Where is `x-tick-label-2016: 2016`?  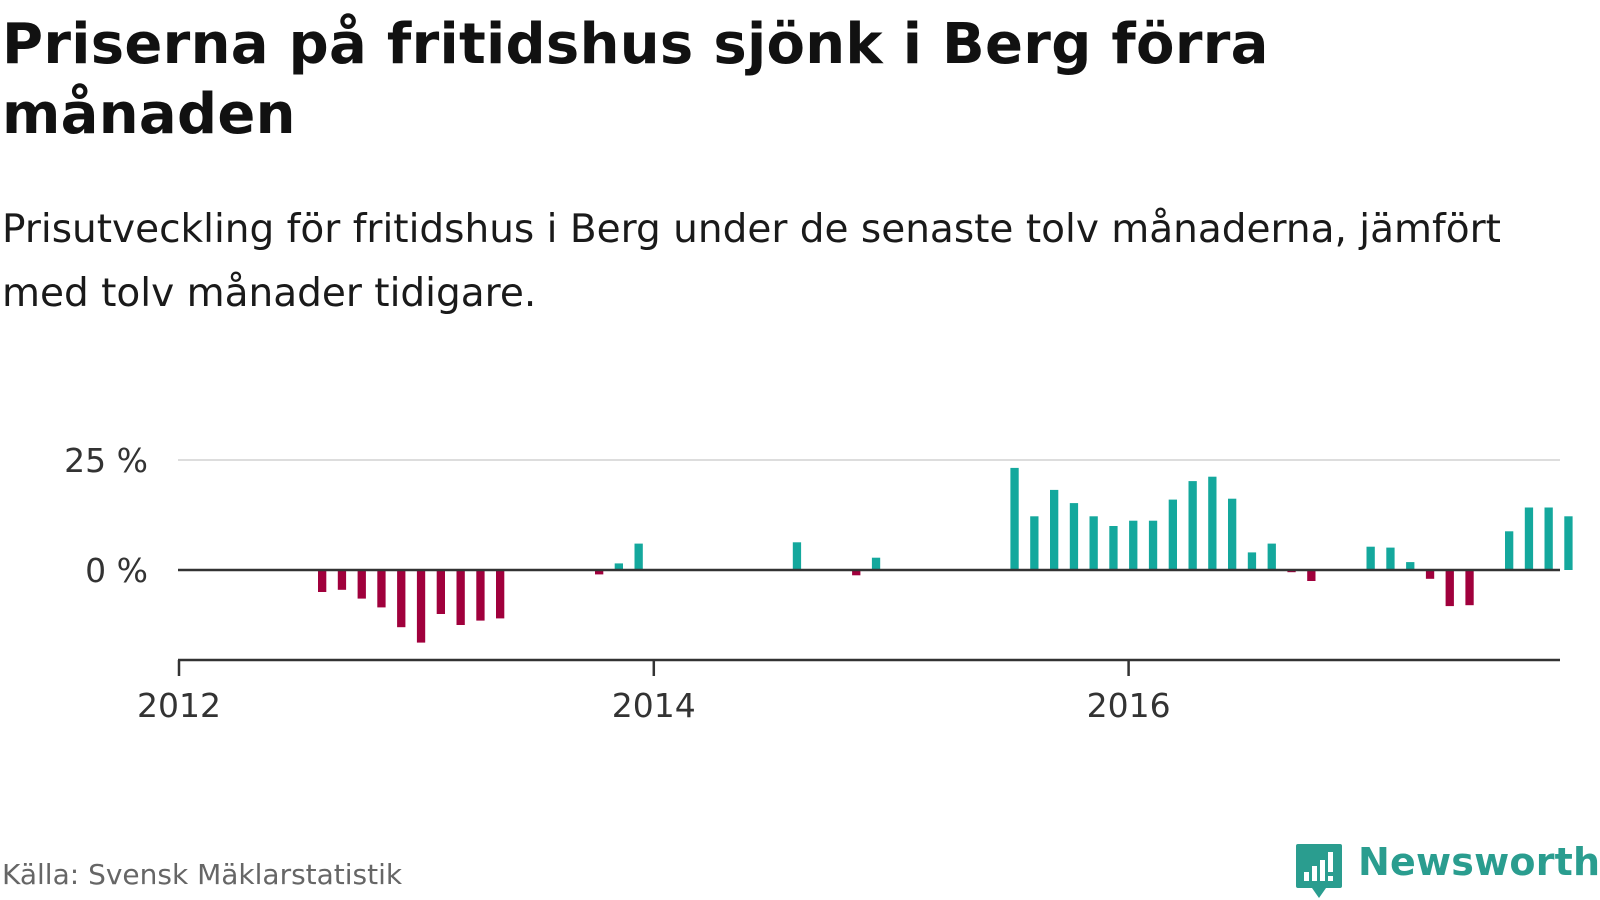
x-tick-label-2016: 2016 is located at coordinates (1129, 705).